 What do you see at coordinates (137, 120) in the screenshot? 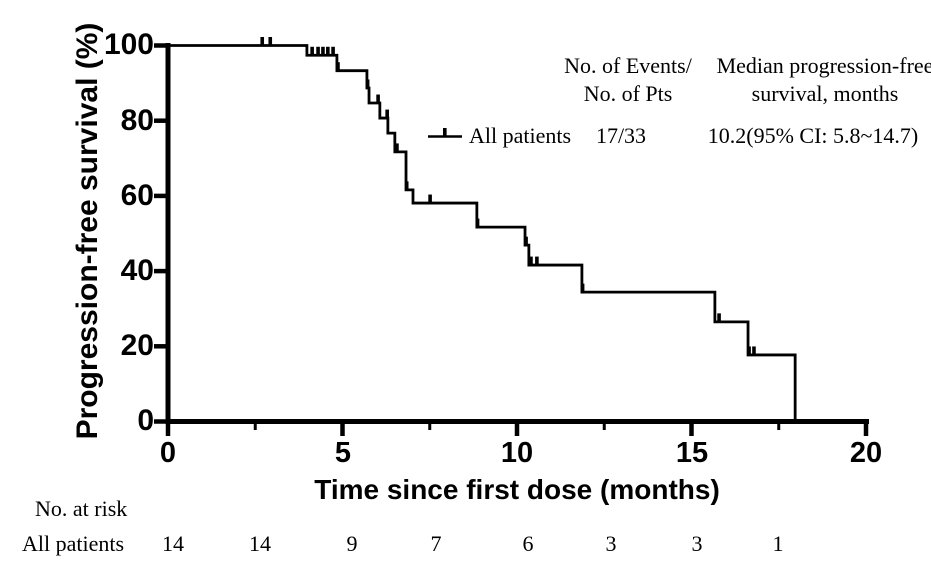
I see `y-tick-label-80: 80` at bounding box center [137, 120].